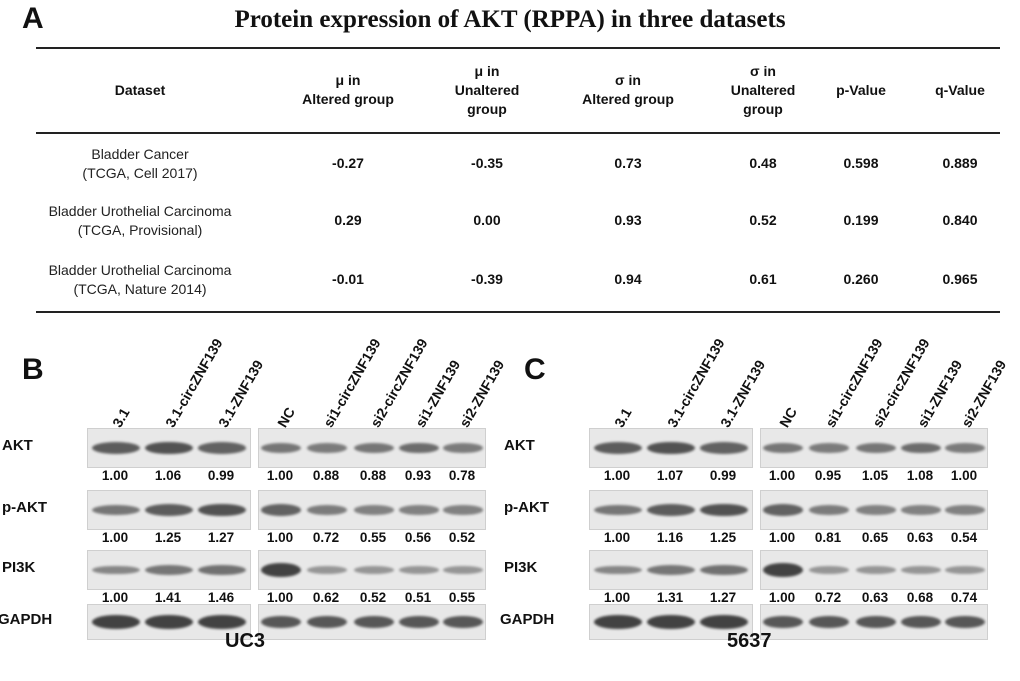  Describe the element at coordinates (743, 393) in the screenshot. I see `lane-label: 3.1-ZNF139` at that location.